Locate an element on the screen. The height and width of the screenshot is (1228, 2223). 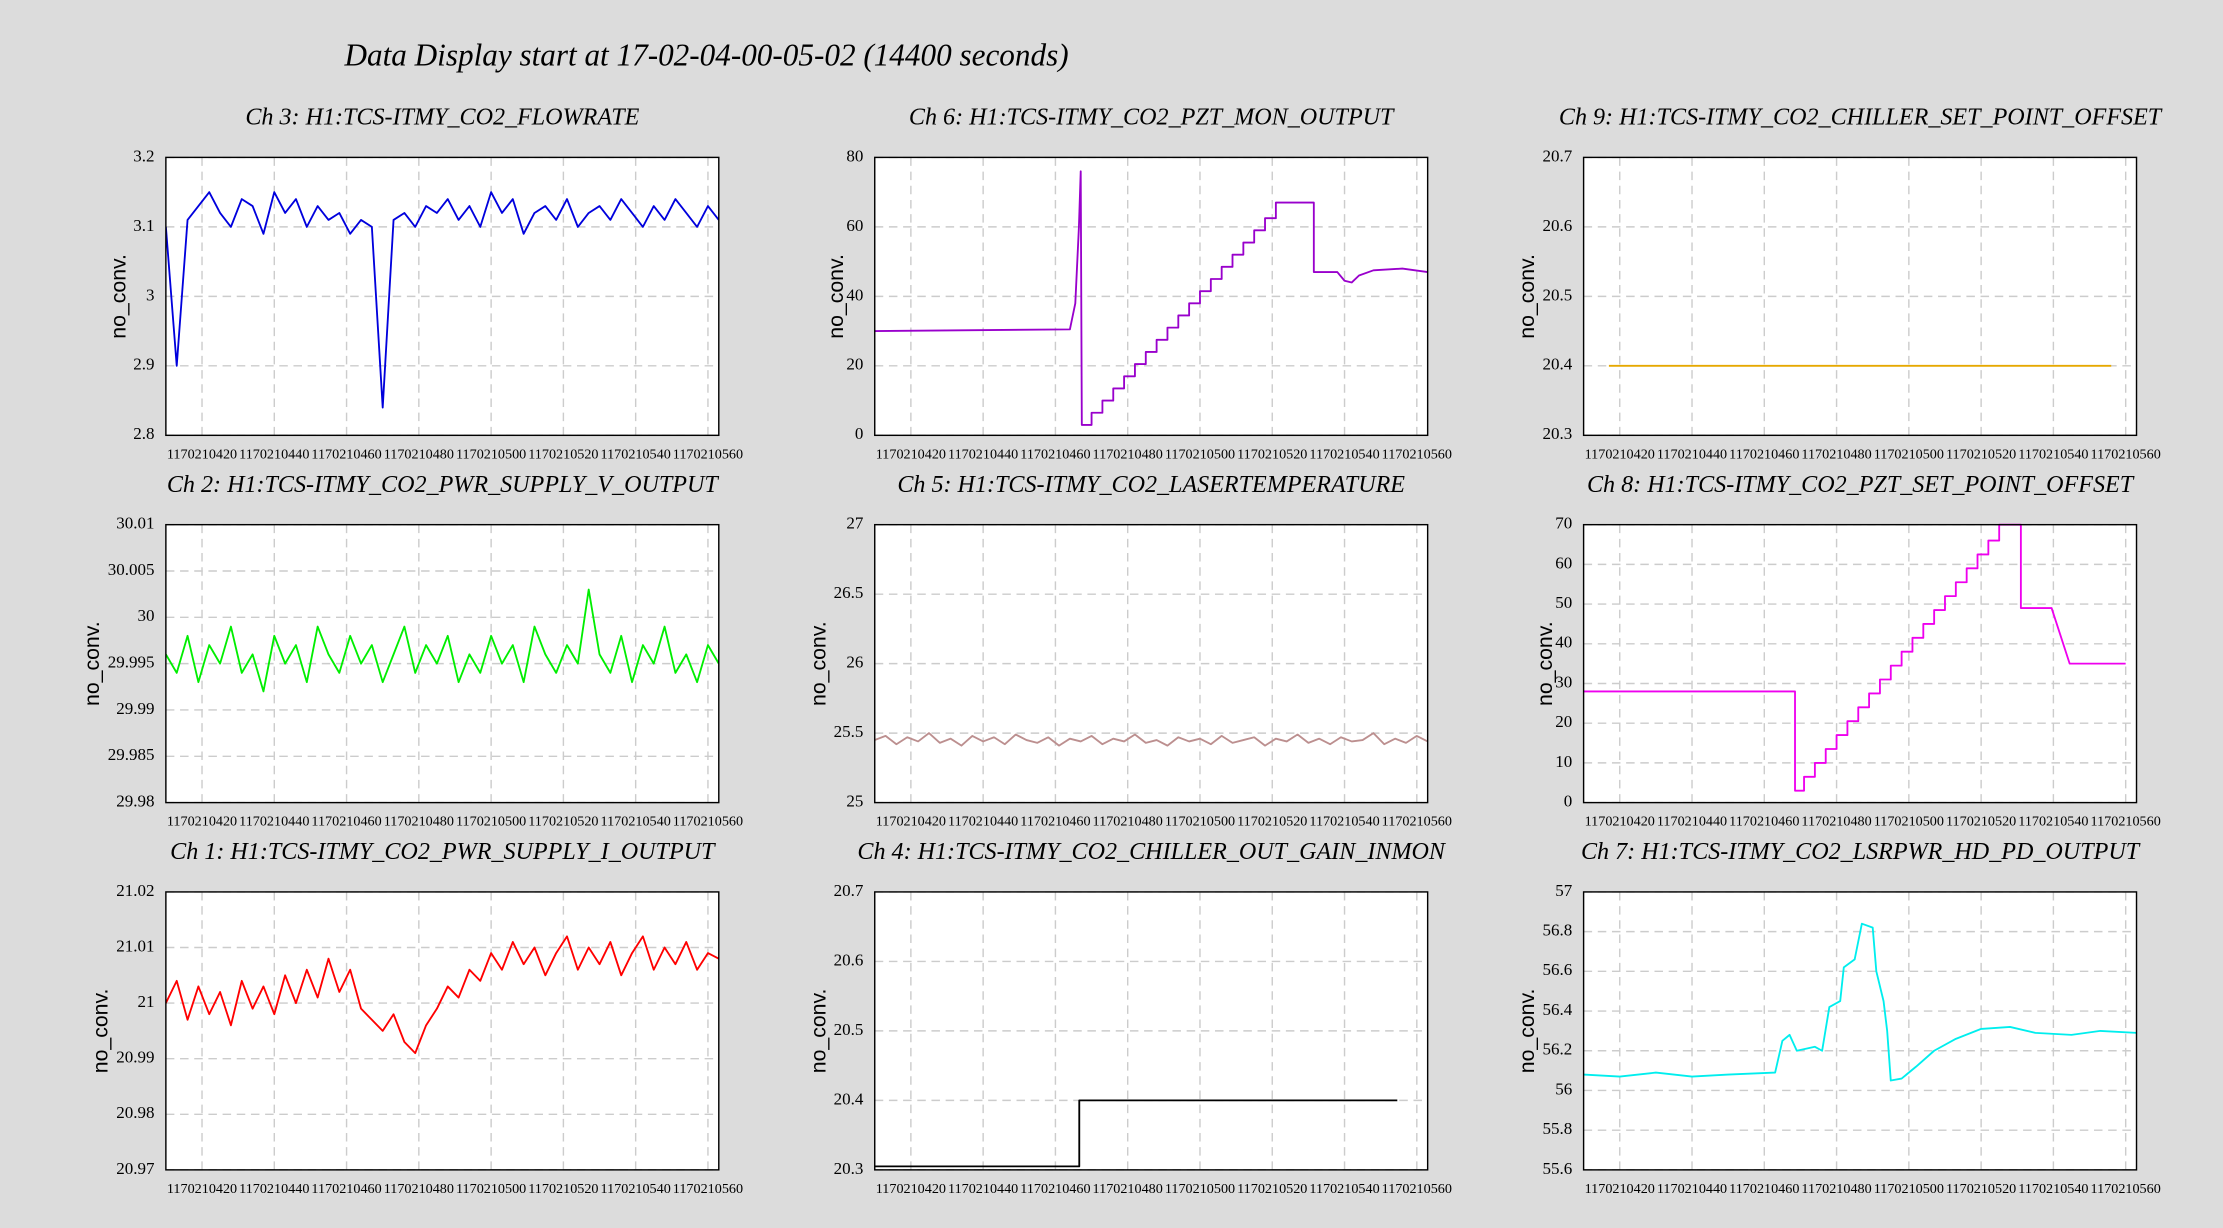
y-tick-label: 56.2 is located at coordinates (1558, 1049).